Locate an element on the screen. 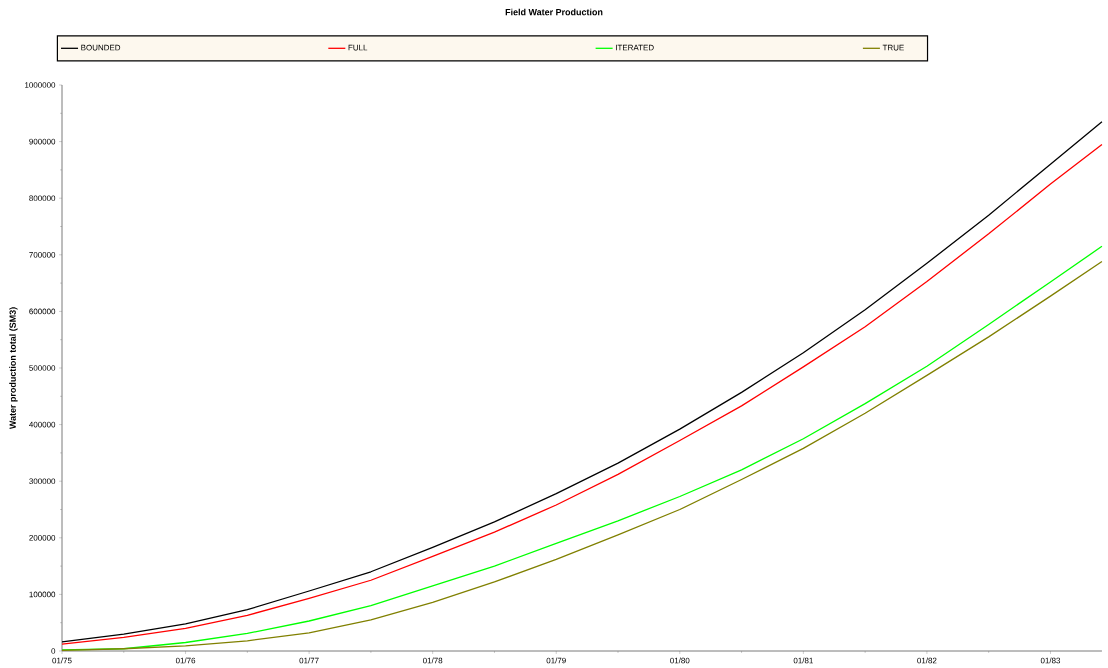  chart-title: Field Water Production is located at coordinates (554, 12).